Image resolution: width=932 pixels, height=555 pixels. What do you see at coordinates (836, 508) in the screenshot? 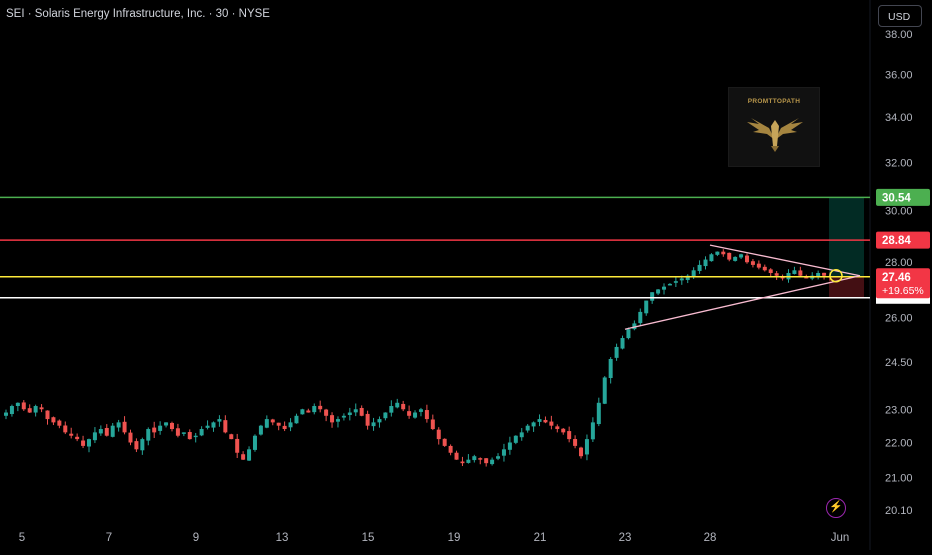
I see `lightning-icon: ⚡` at bounding box center [836, 508].